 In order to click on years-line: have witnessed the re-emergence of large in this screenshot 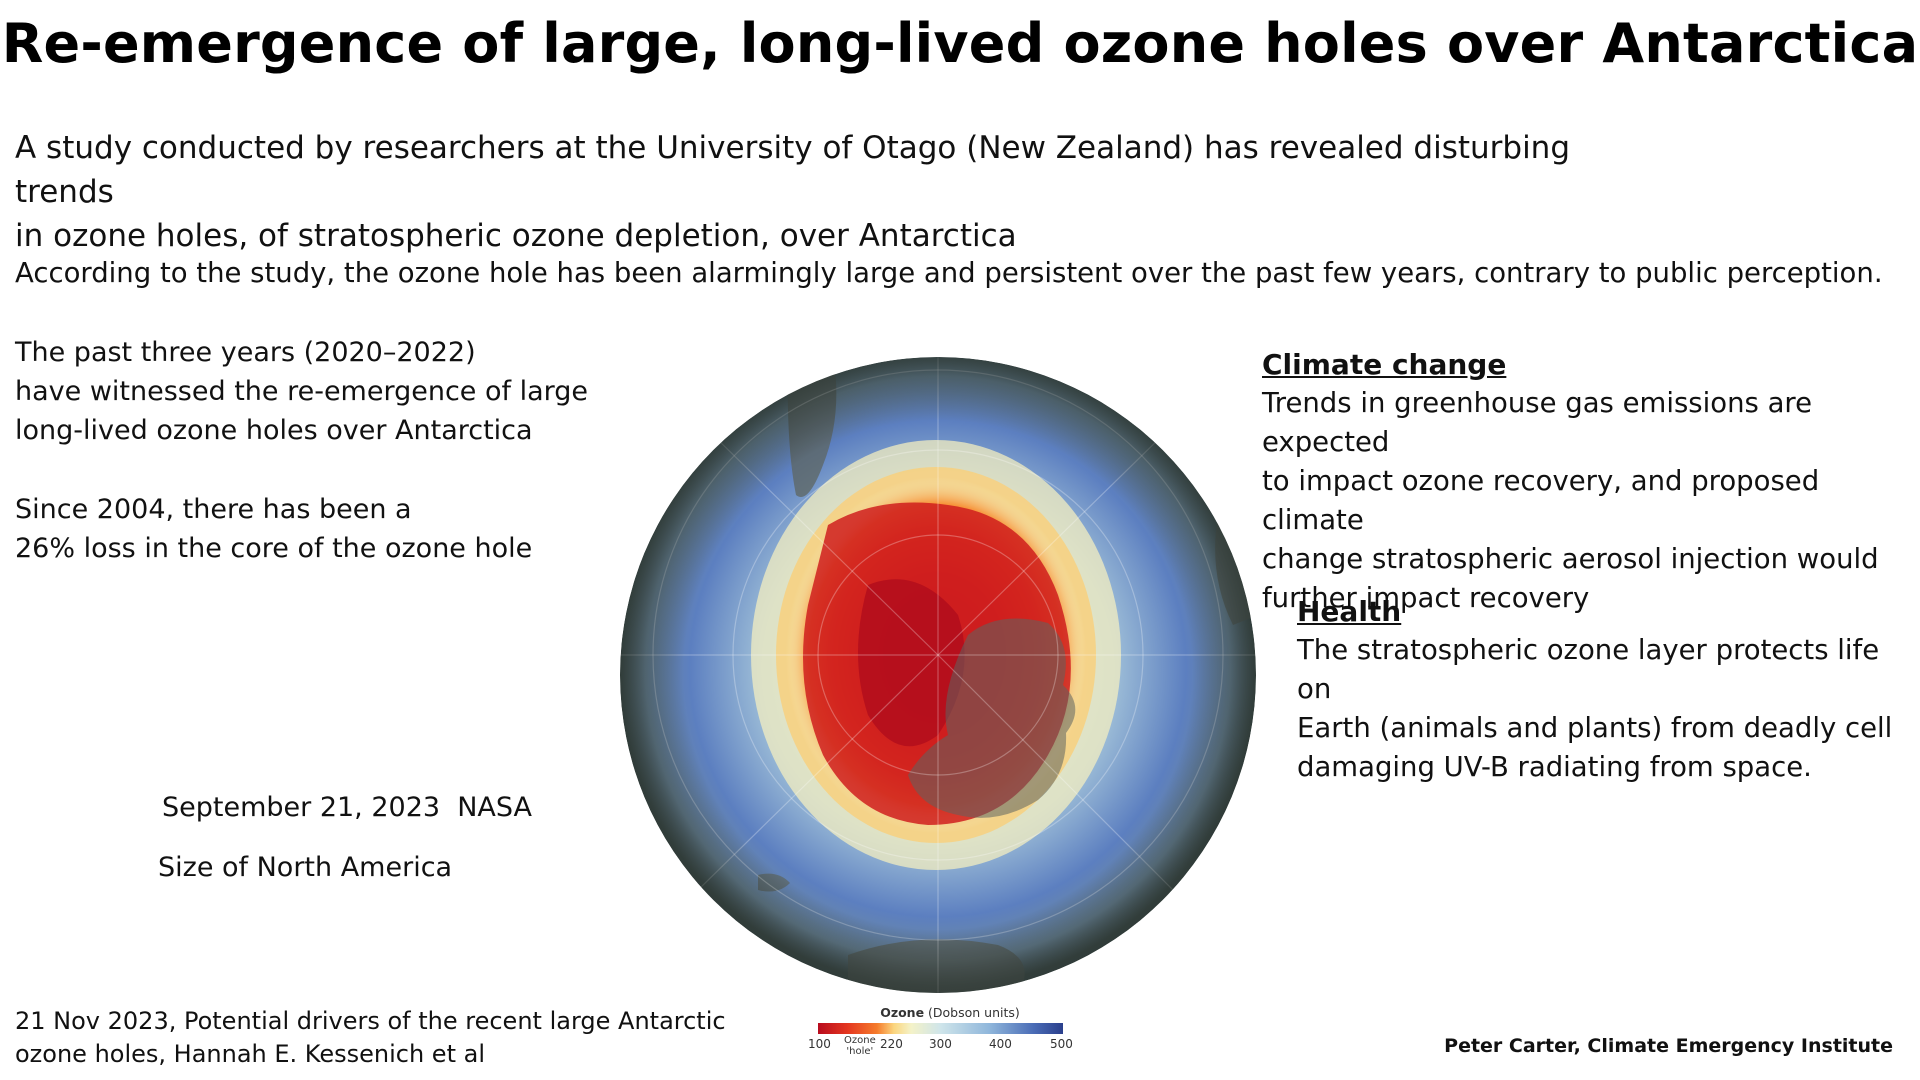, I will do `click(302, 391)`.